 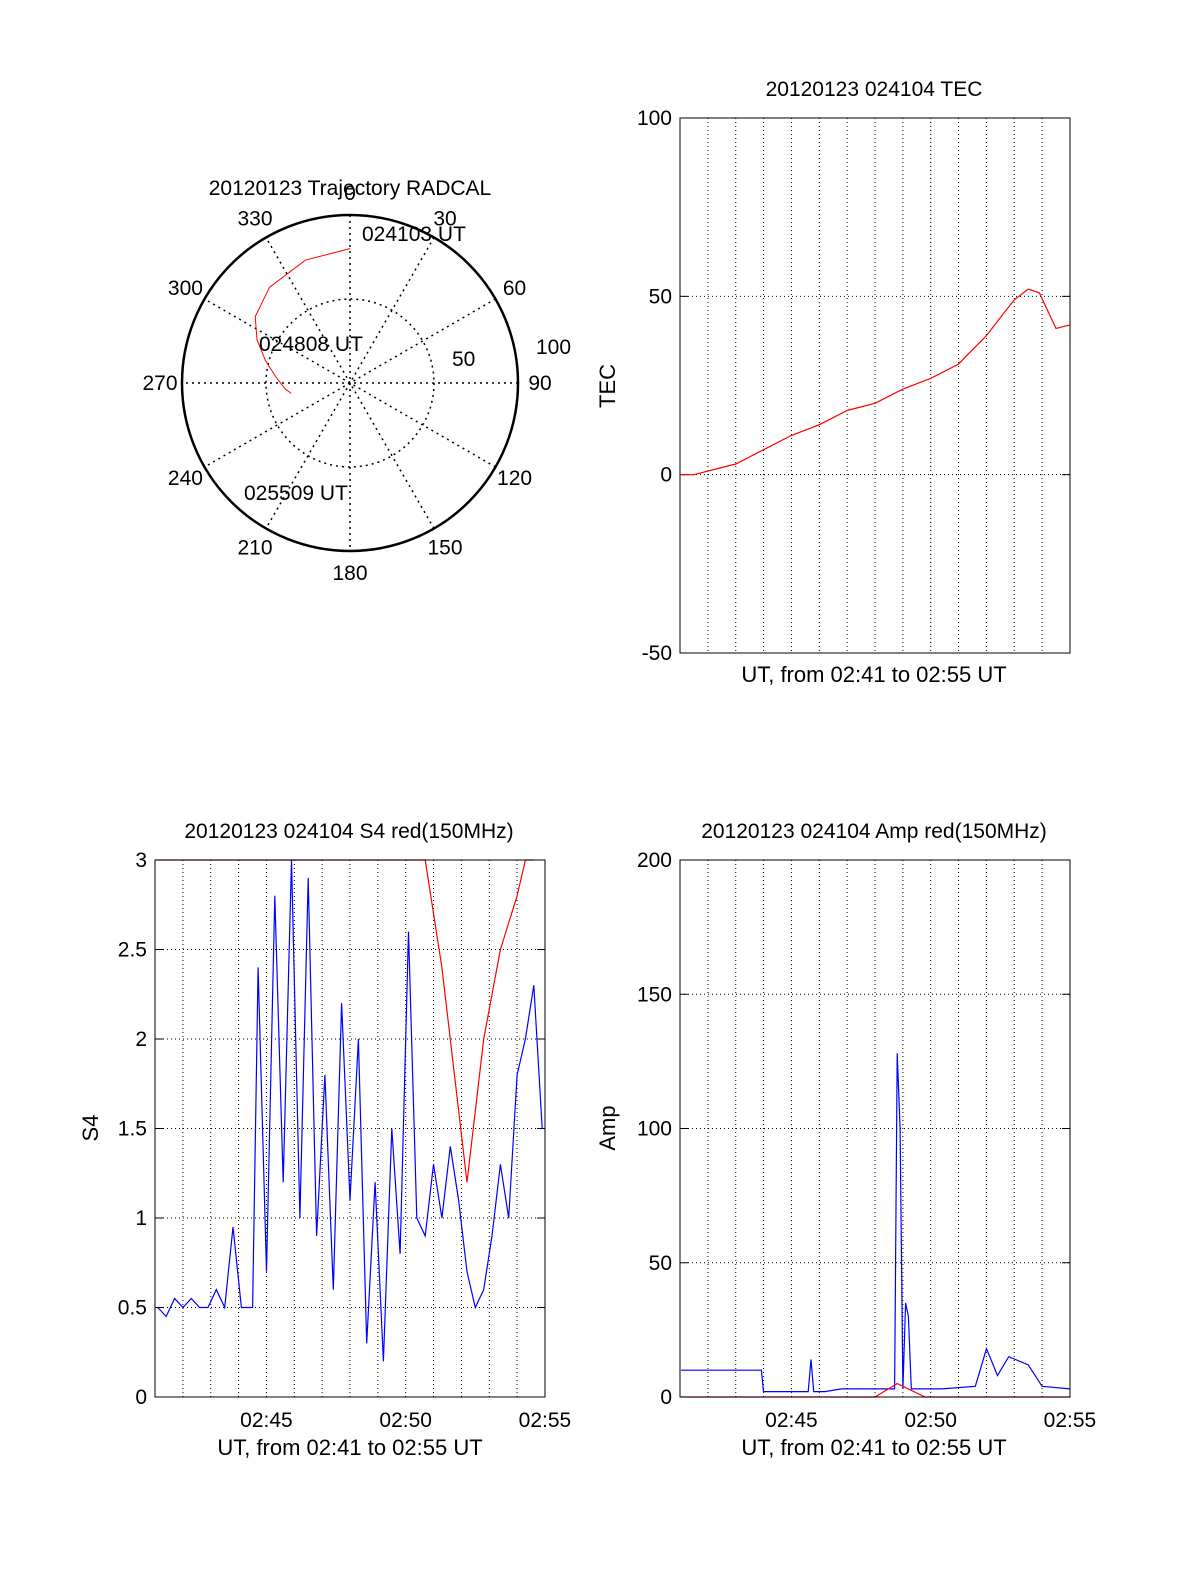 What do you see at coordinates (349, 573) in the screenshot?
I see `polar-angle-tick: 180` at bounding box center [349, 573].